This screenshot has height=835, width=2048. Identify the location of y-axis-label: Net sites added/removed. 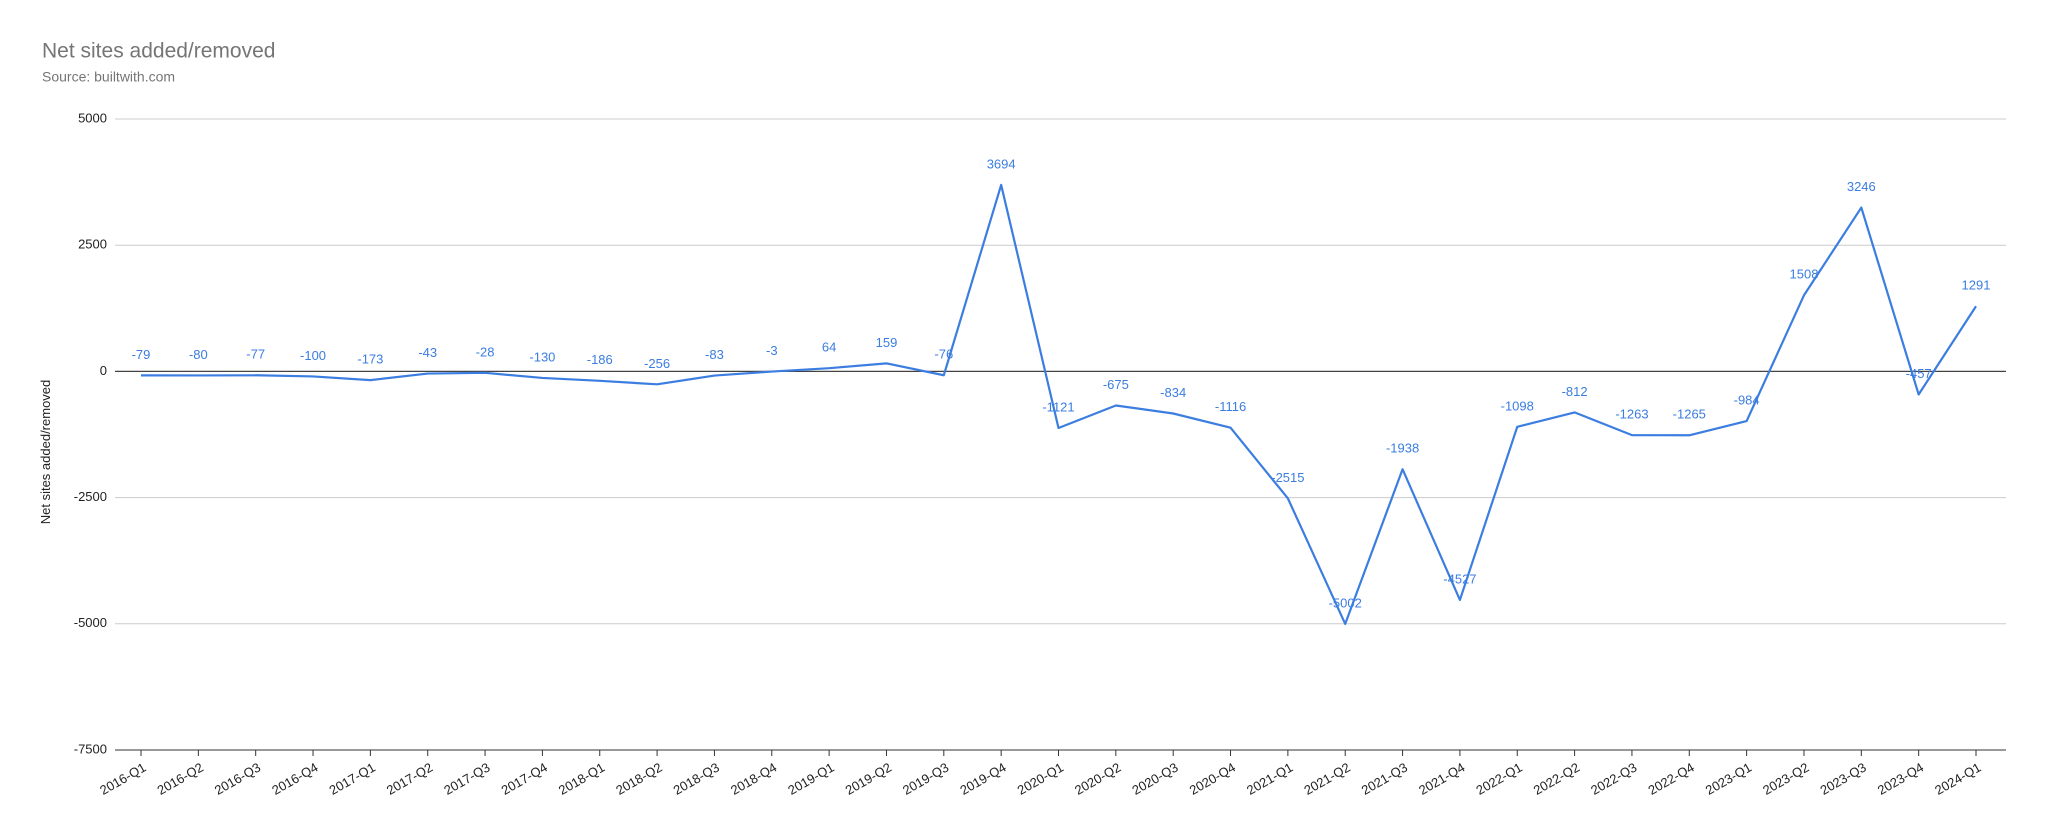
(45, 452).